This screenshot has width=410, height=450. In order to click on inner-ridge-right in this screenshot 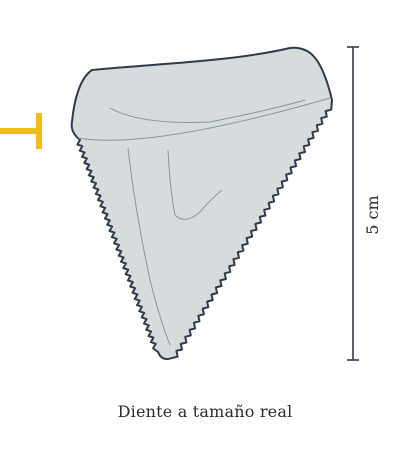, I will do `click(195, 184)`.